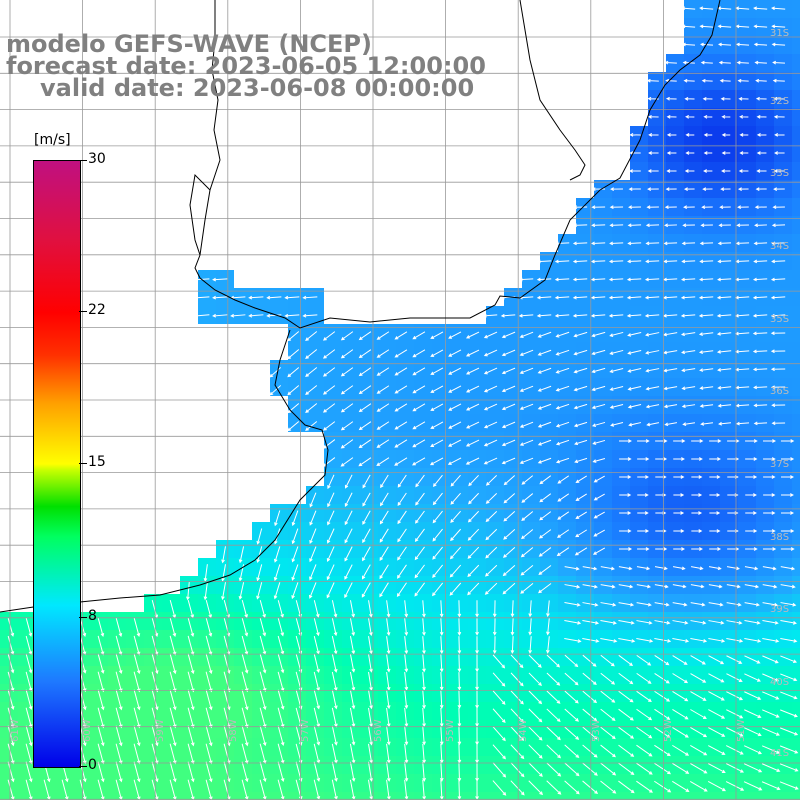 This screenshot has height=800, width=800. I want to click on lat-label: 33S, so click(780, 173).